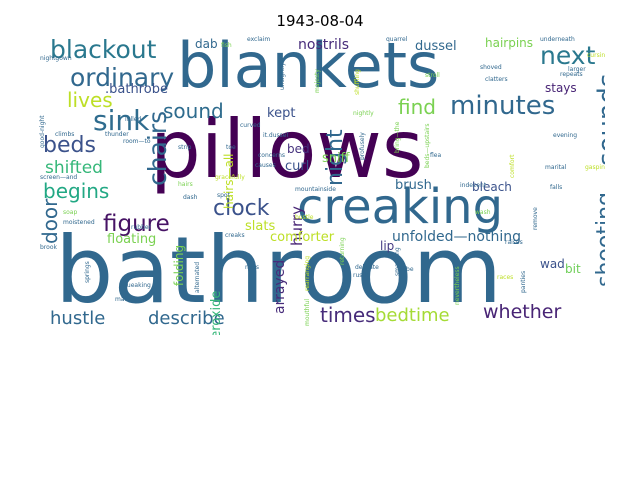 The width and height of the screenshot is (640, 480). I want to click on word-34: floating, so click(132, 239).